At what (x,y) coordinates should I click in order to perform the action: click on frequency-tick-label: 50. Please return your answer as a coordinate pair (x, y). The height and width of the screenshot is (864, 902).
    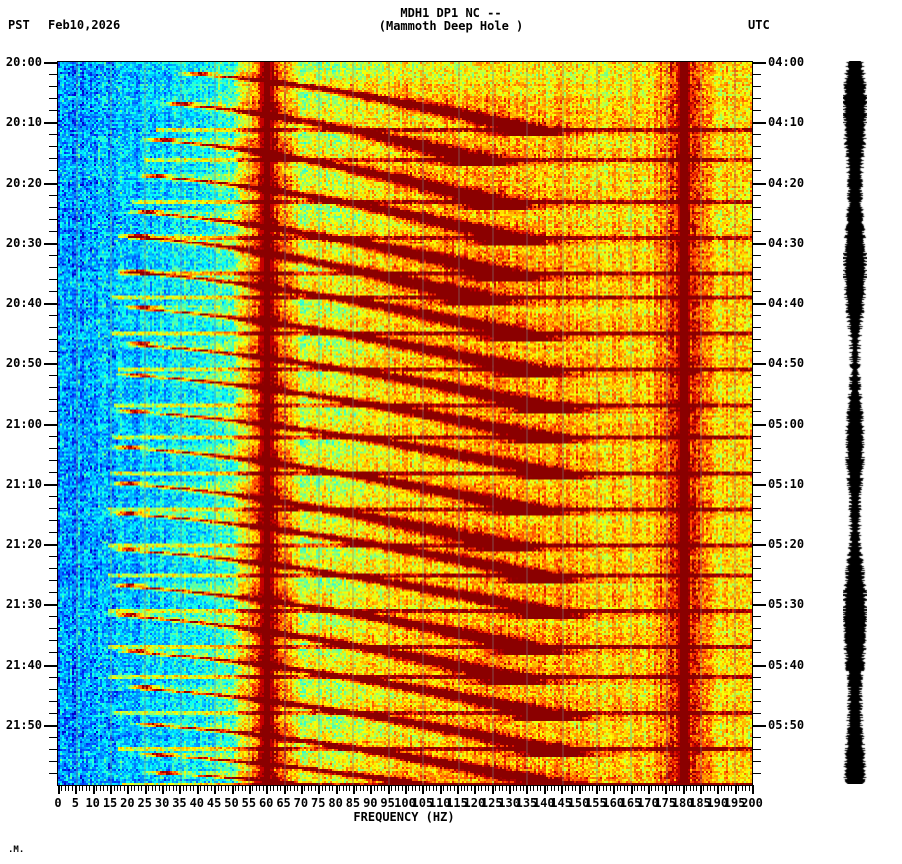
    Looking at the image, I should click on (231, 803).